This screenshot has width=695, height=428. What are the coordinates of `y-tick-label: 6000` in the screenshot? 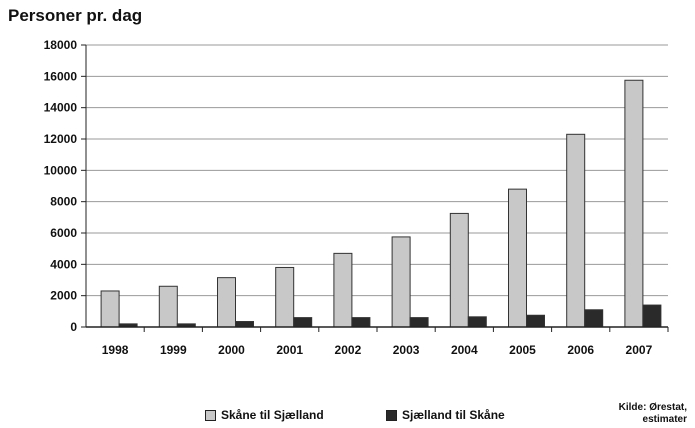 It's located at (63, 233).